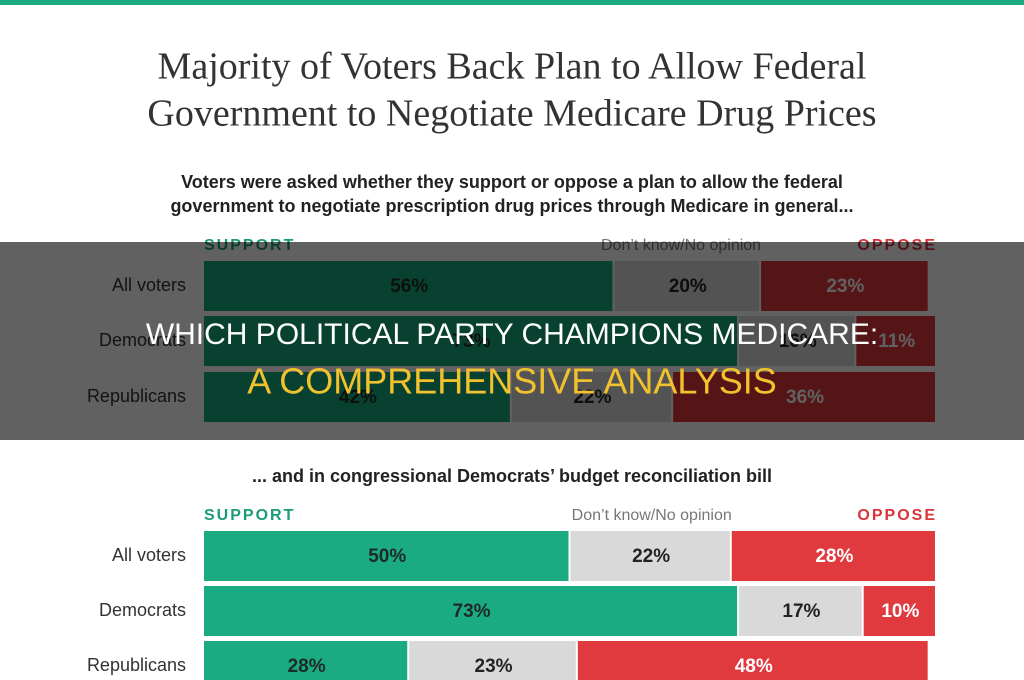  I want to click on value-label: 17%, so click(801, 611).